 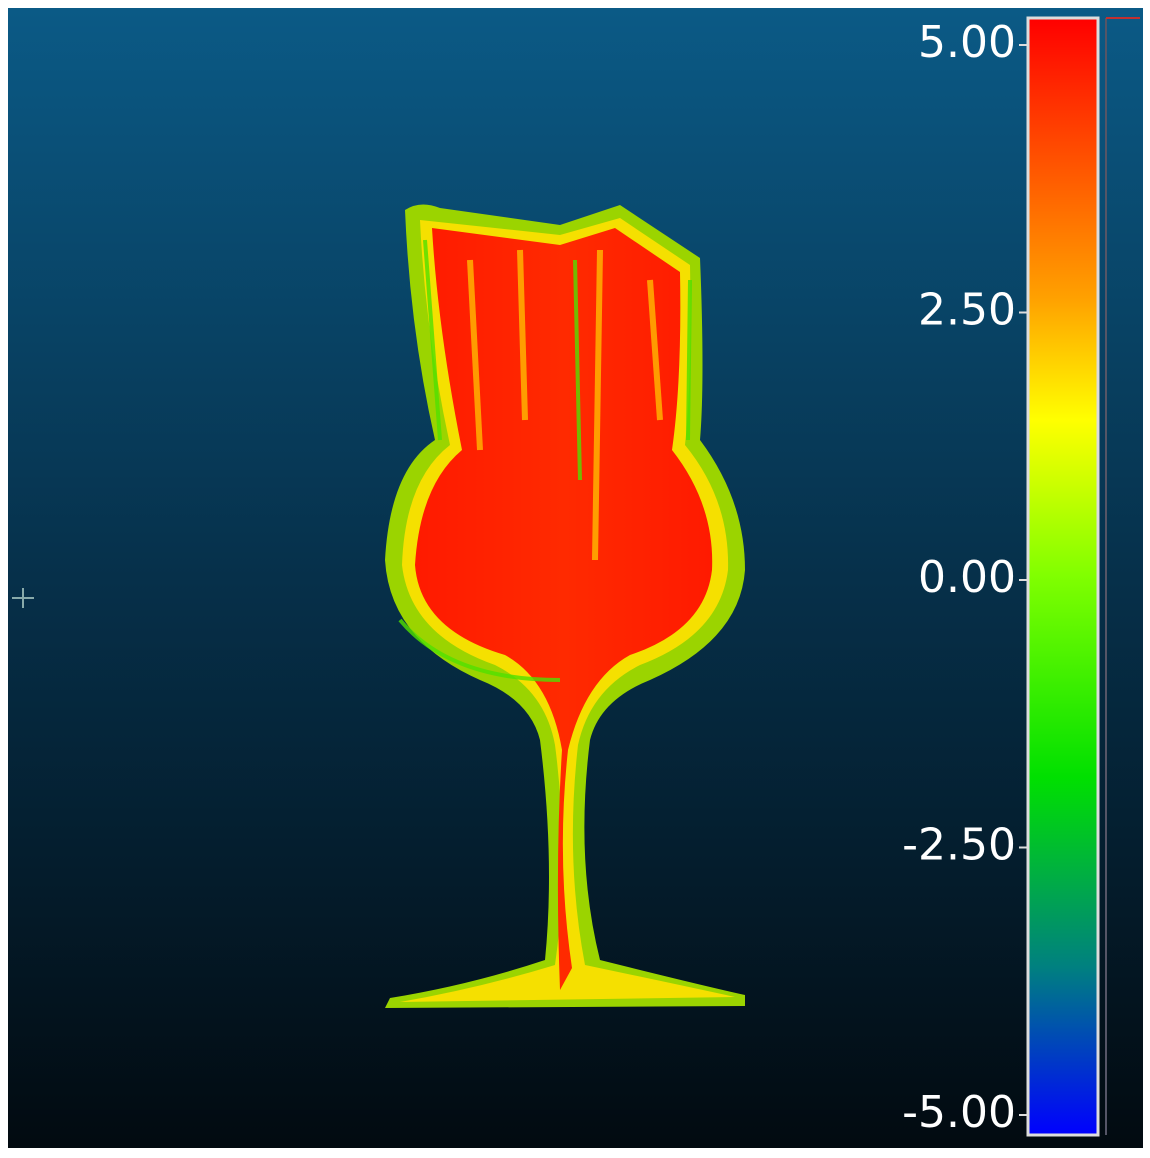 I want to click on scale-ticks: 5.00 2.50 0.00 -2.50 -5.00, so click(x=965, y=577).